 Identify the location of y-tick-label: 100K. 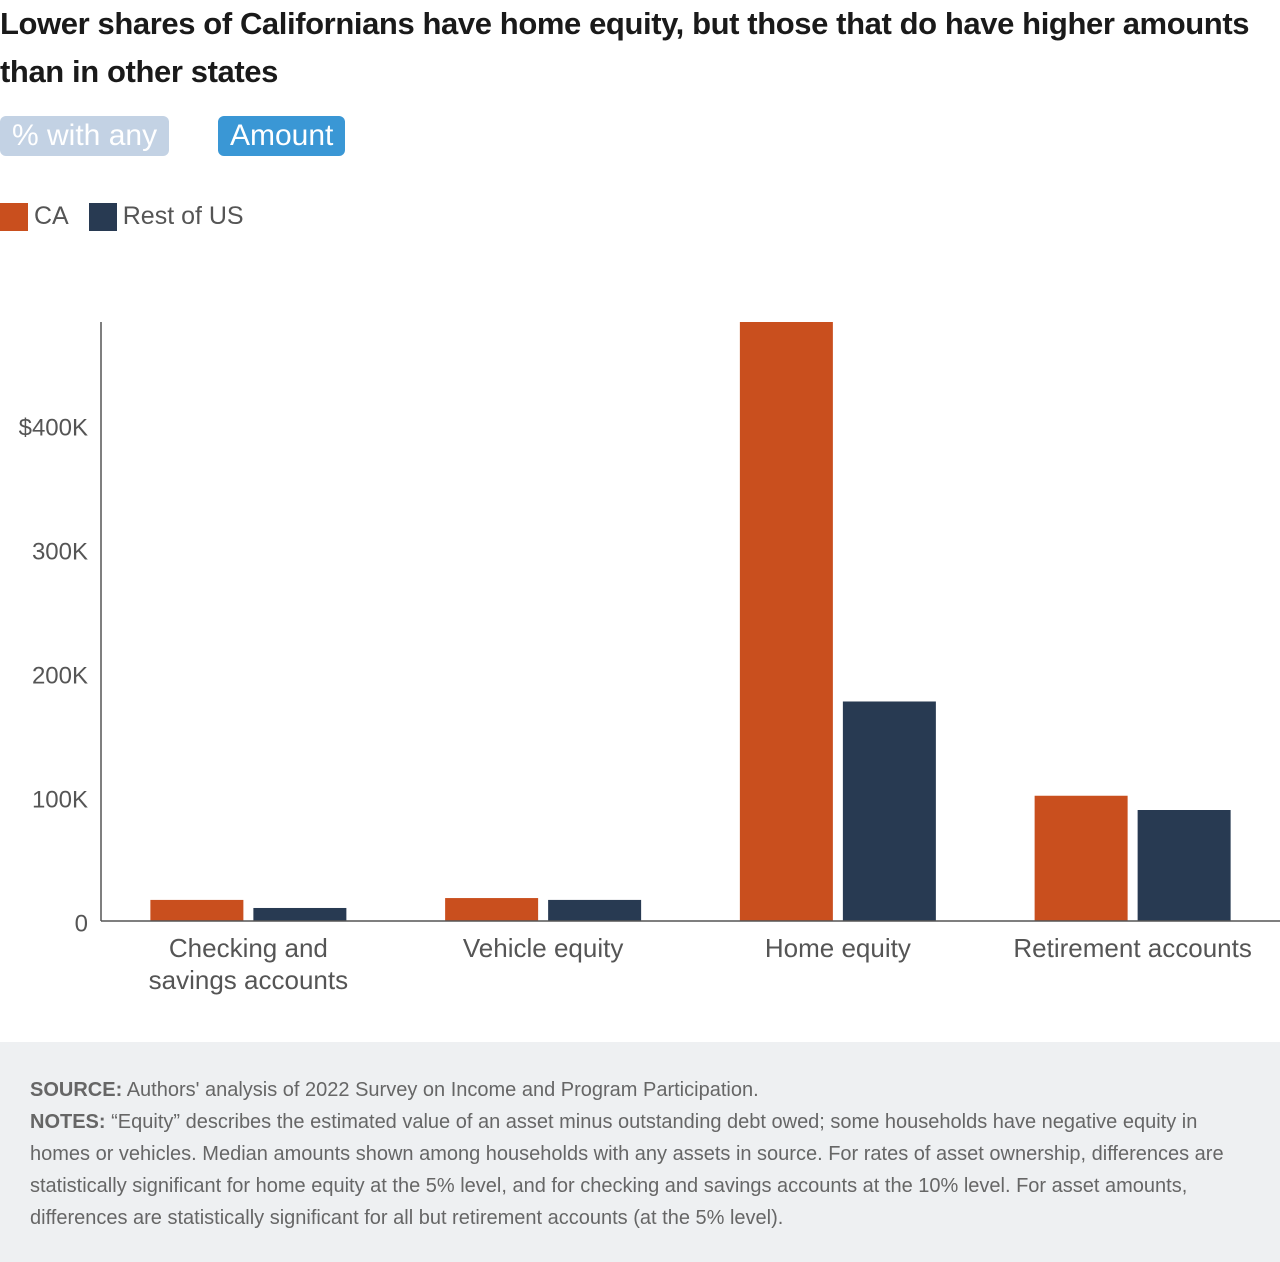
(60, 799).